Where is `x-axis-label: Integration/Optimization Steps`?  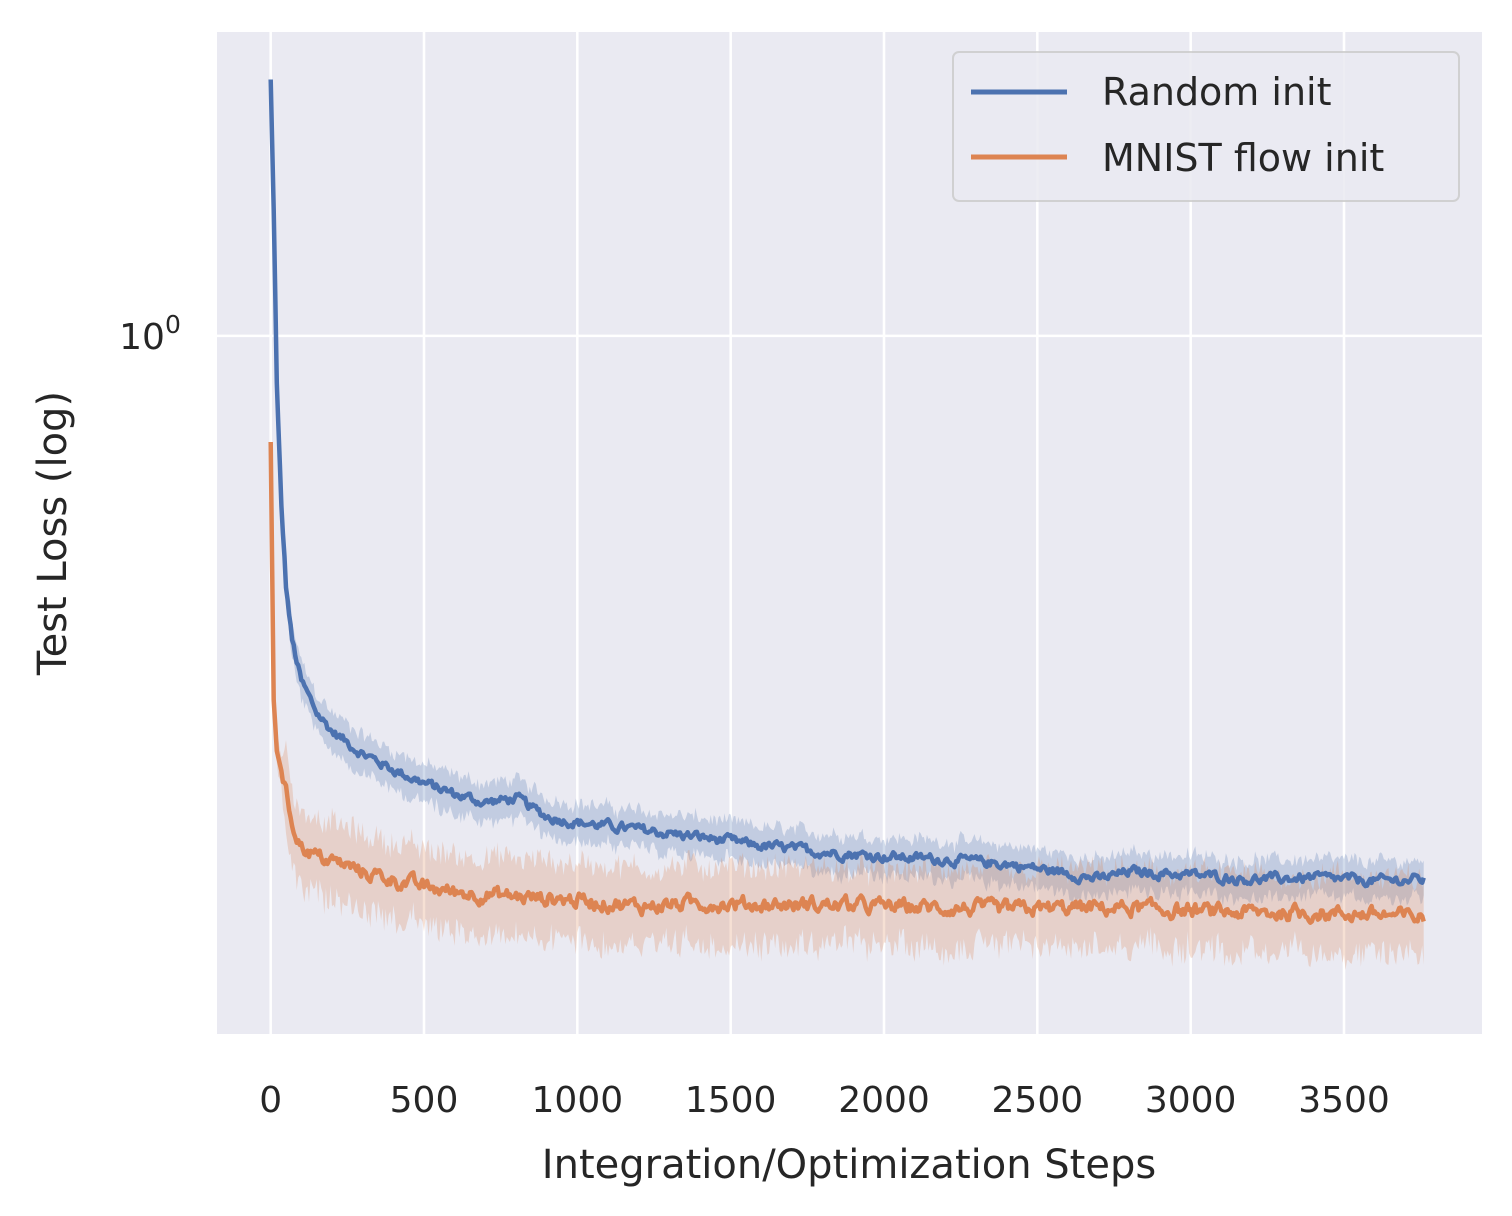
x-axis-label: Integration/Optimization Steps is located at coordinates (849, 1165).